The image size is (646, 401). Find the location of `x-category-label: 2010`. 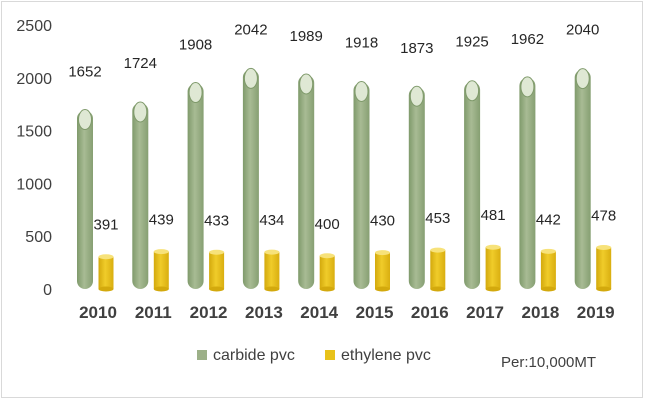

x-category-label: 2010 is located at coordinates (98, 312).